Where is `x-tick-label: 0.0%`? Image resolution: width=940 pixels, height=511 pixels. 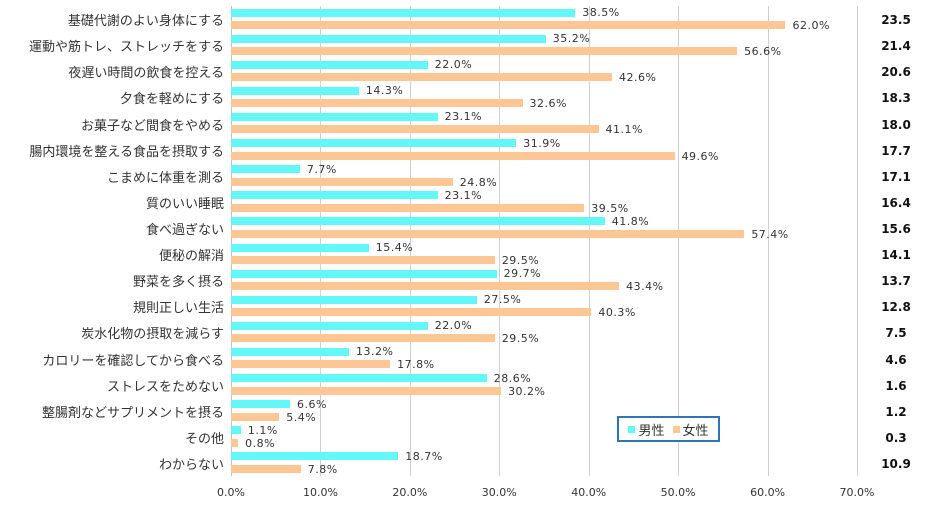
x-tick-label: 0.0% is located at coordinates (231, 492).